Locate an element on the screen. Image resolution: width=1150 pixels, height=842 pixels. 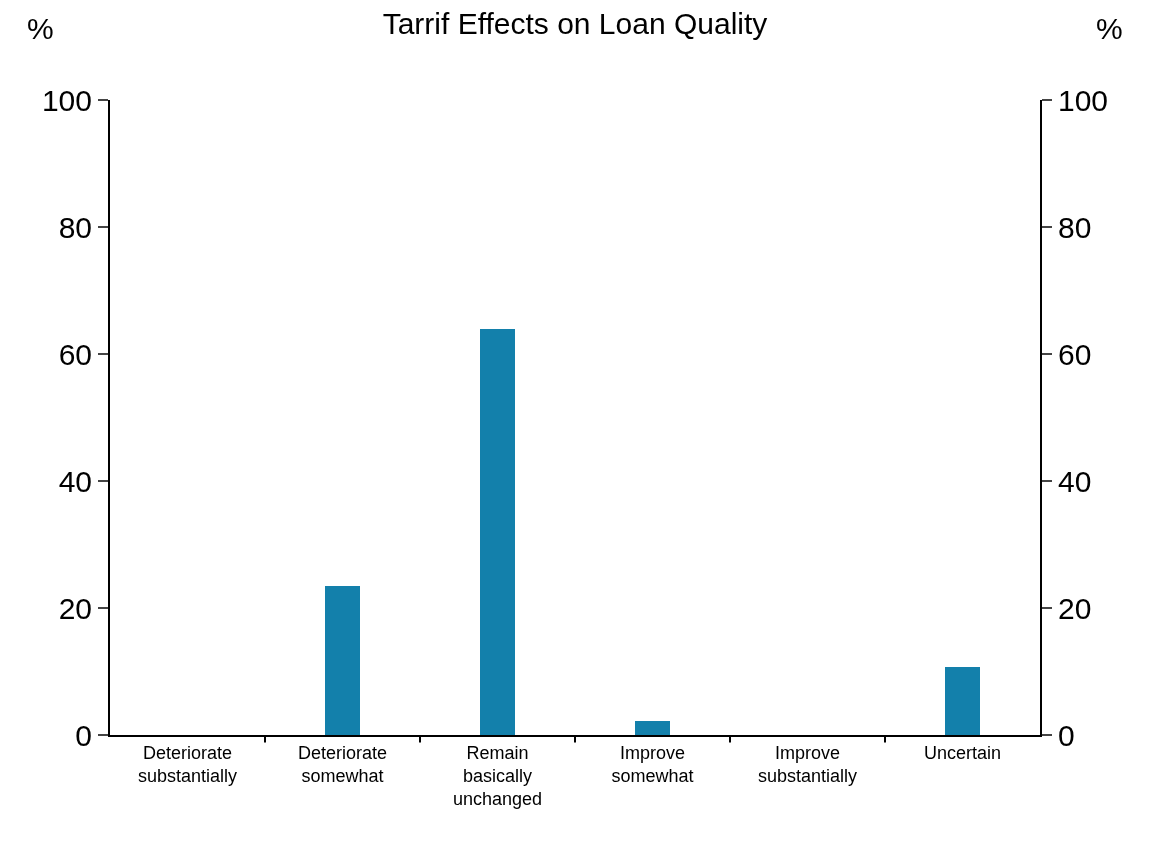
y2-tick-label: 80 is located at coordinates (1075, 227).